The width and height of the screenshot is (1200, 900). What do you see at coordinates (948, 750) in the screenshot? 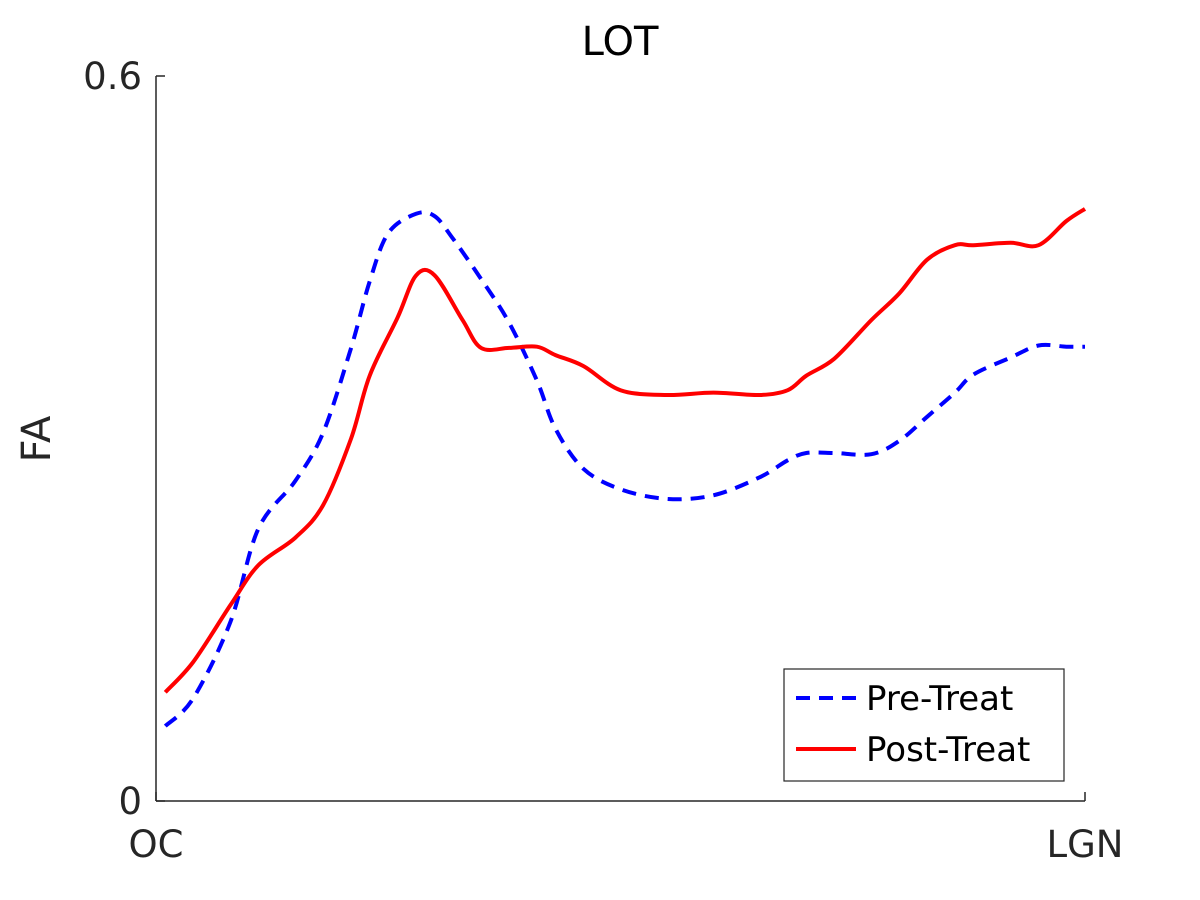
I see `legend-label-post-treat: Post-Treat` at bounding box center [948, 750].